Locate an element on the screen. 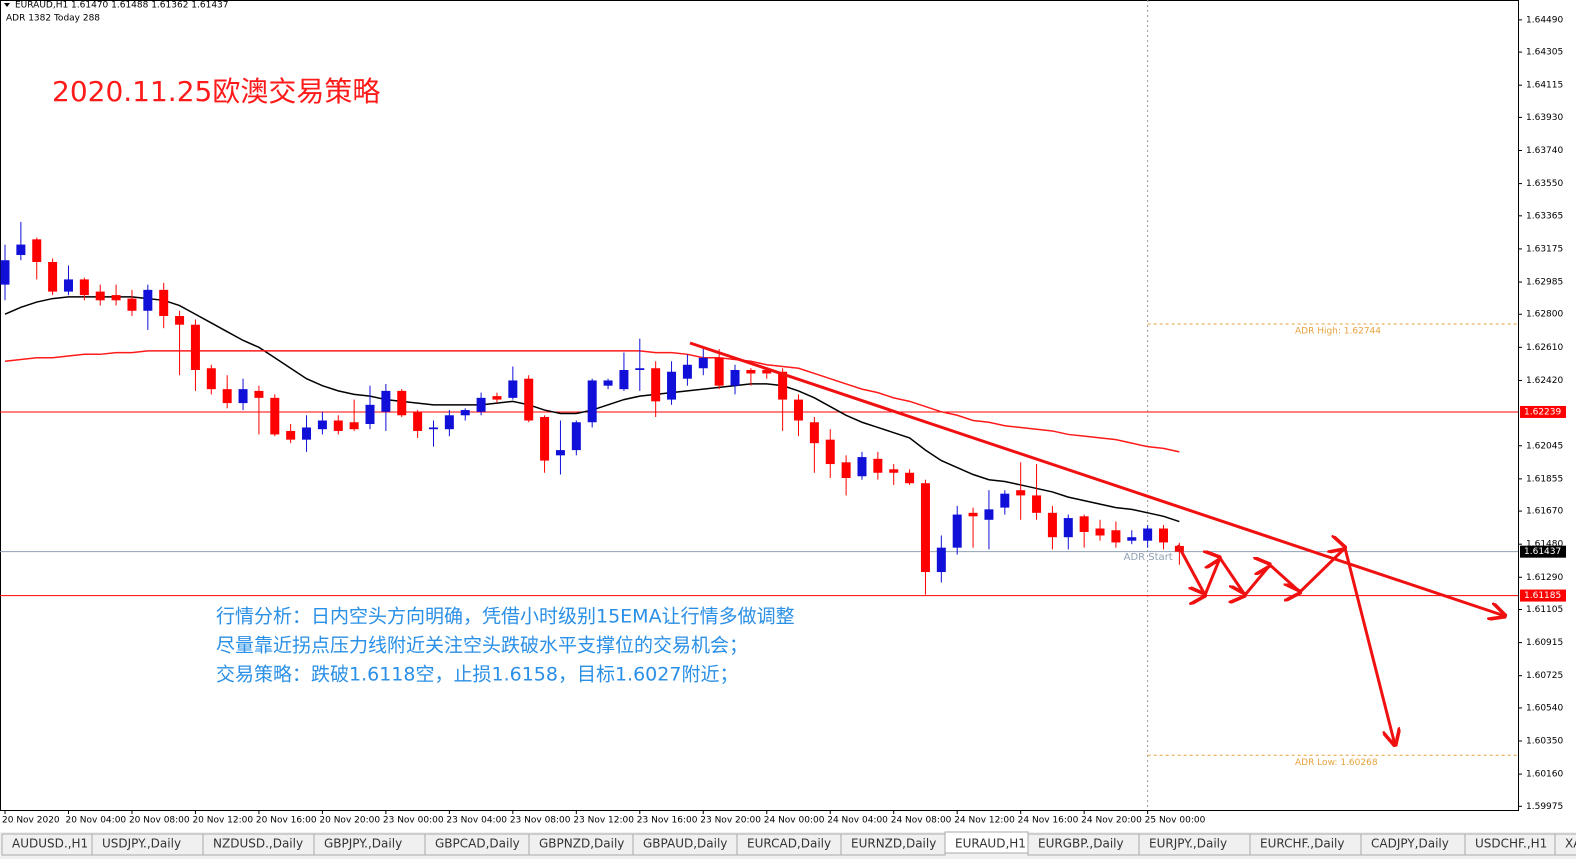 This screenshot has width=1576, height=859. tab-label: AUDUSD.,H1 is located at coordinates (50, 844).